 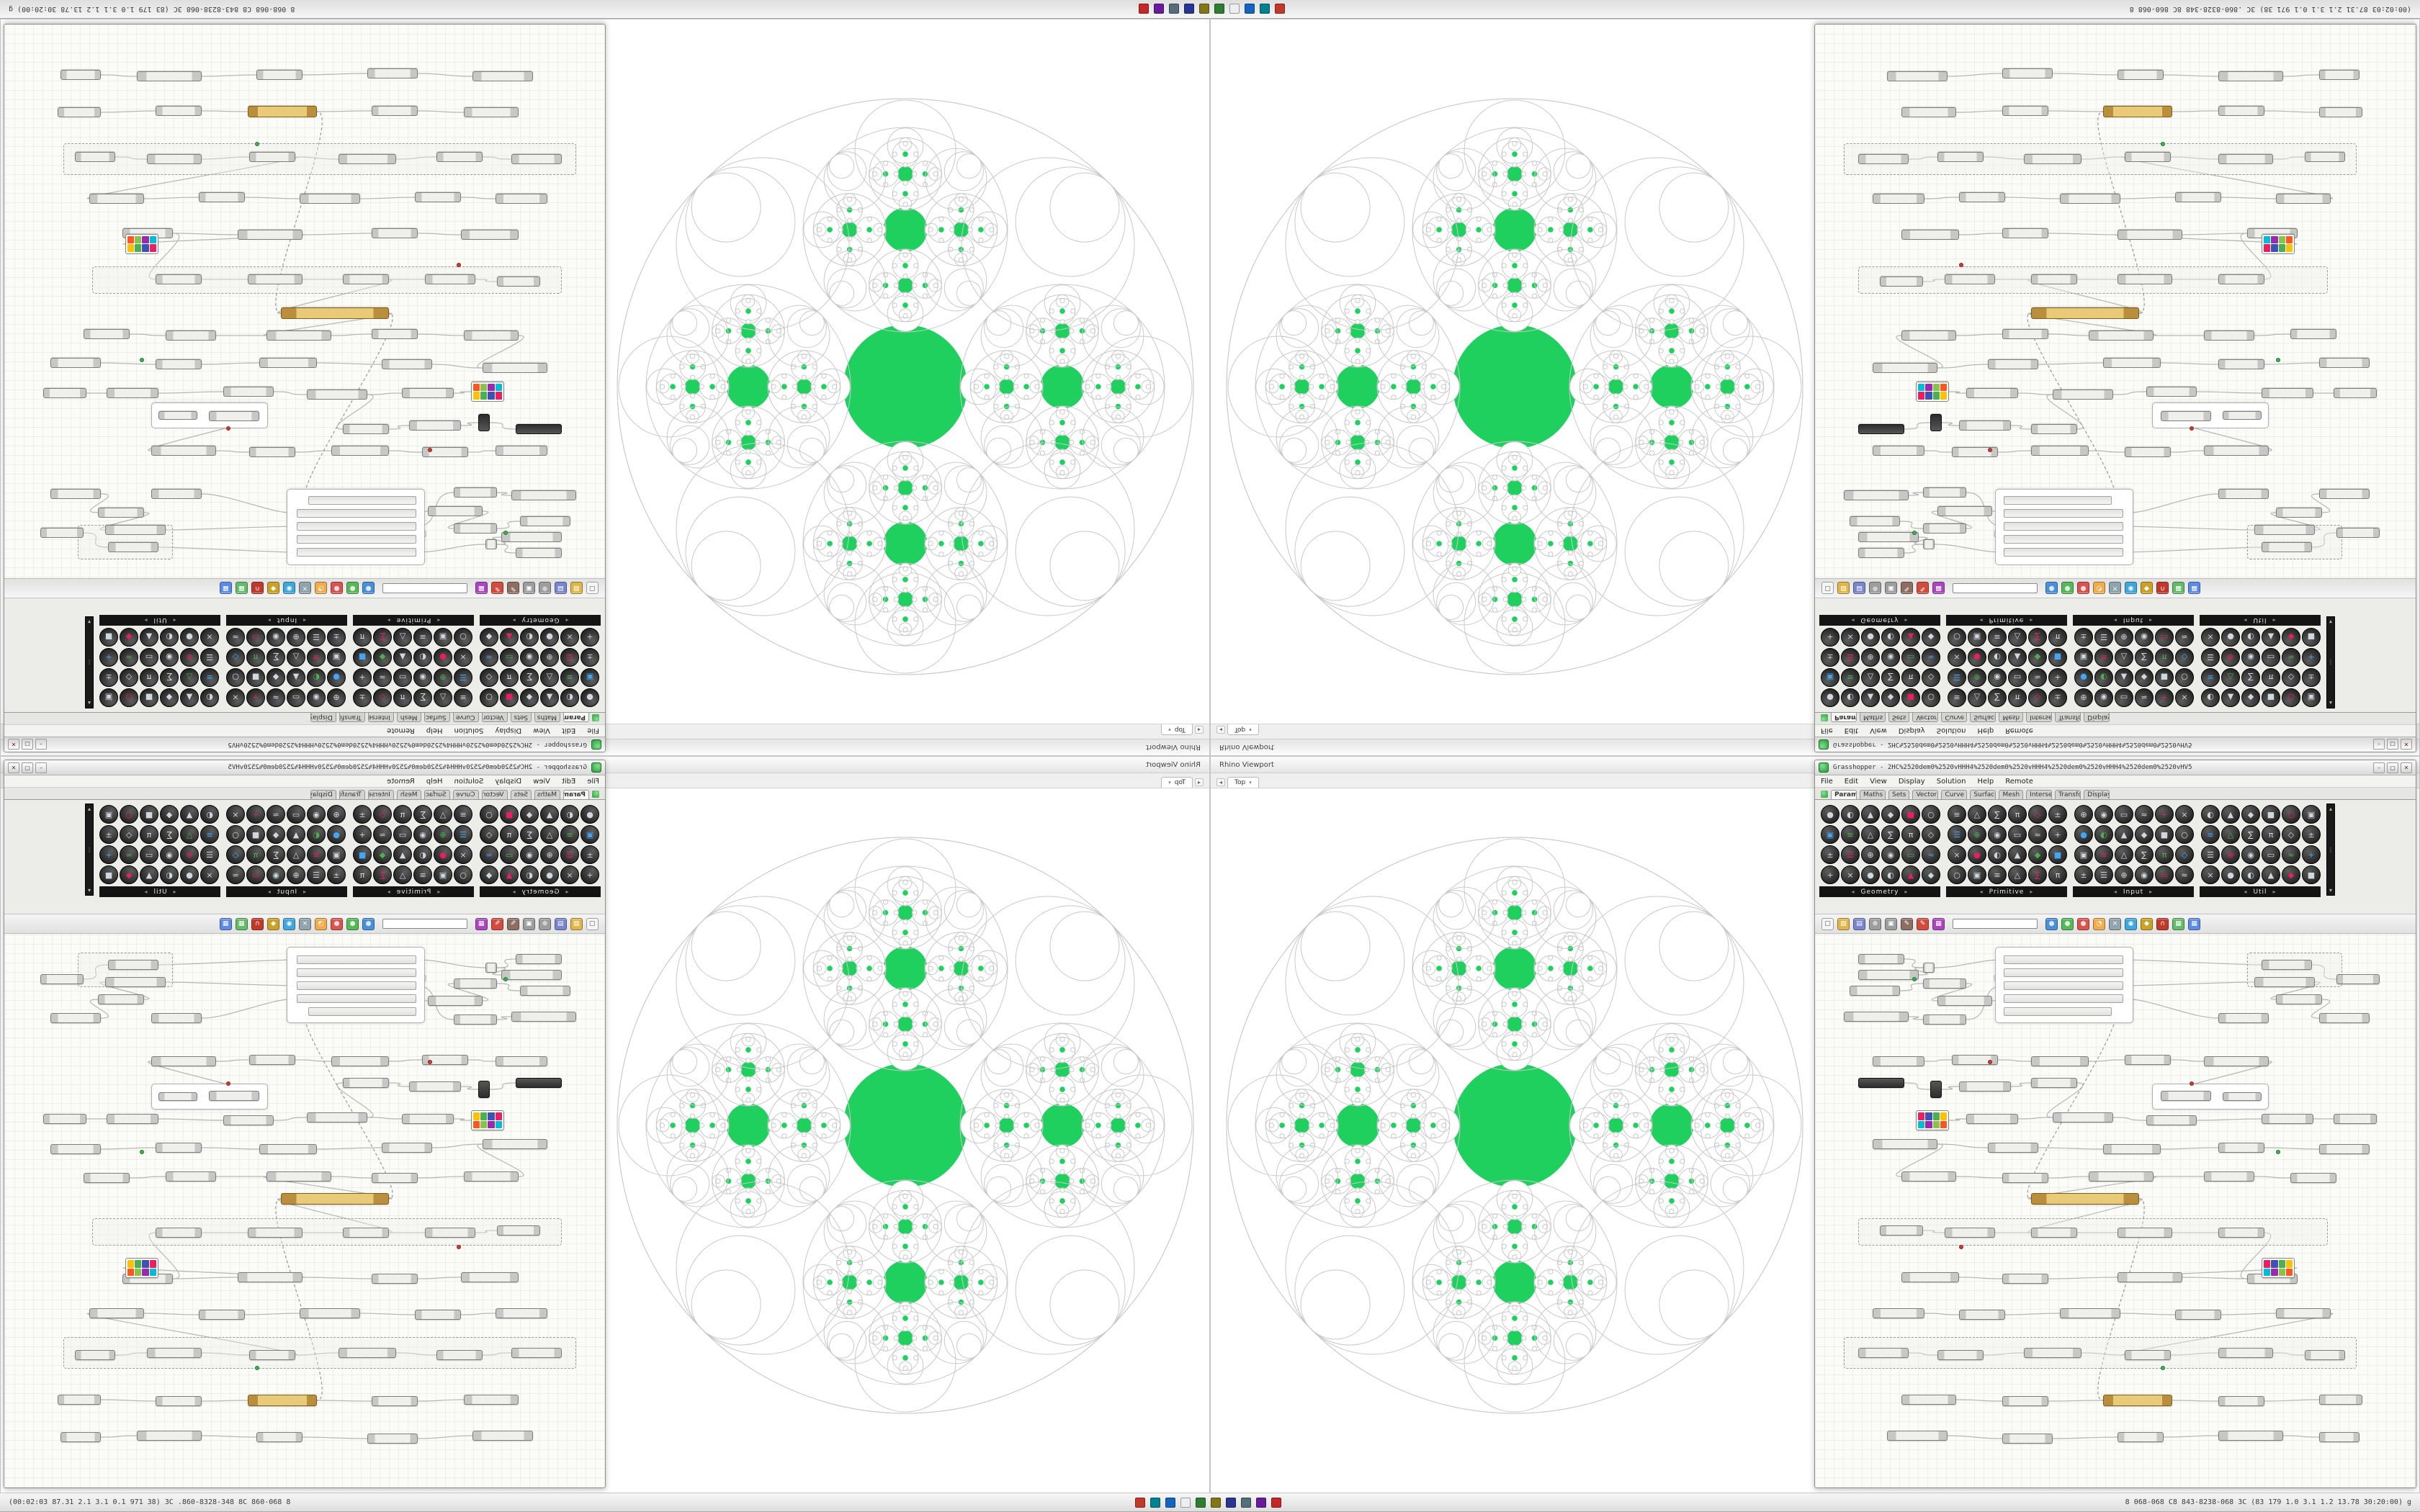 What do you see at coordinates (434, 730) in the screenshot?
I see `menu-item-help: Help` at bounding box center [434, 730].